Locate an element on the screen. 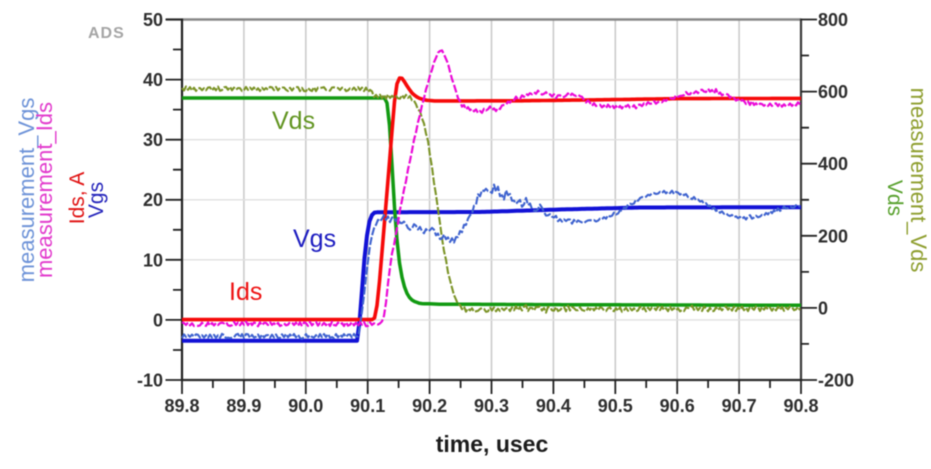  svg-text: ADS is located at coordinates (106, 33).